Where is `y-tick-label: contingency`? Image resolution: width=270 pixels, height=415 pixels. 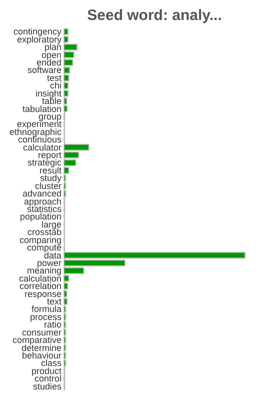 y-tick-label: contingency is located at coordinates (37, 31).